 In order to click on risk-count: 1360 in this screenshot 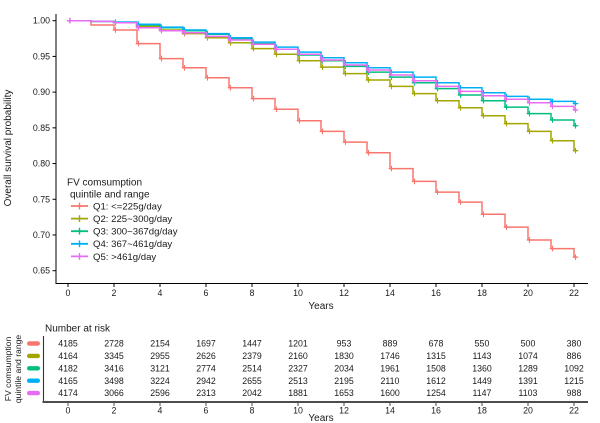, I will do `click(482, 368)`.